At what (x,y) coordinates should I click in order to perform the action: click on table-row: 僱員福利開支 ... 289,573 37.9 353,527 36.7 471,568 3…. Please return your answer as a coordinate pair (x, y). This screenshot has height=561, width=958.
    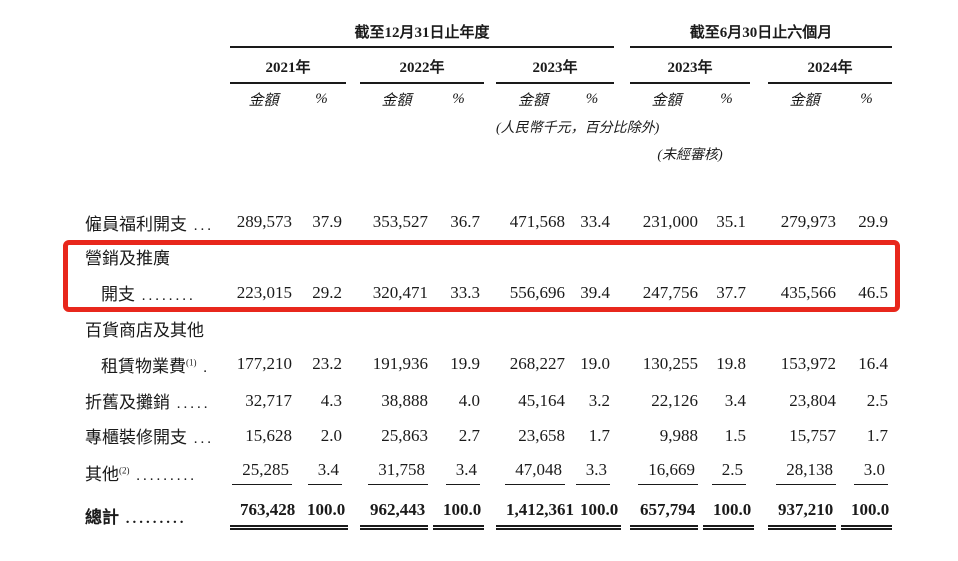
    Looking at the image, I should click on (488, 222).